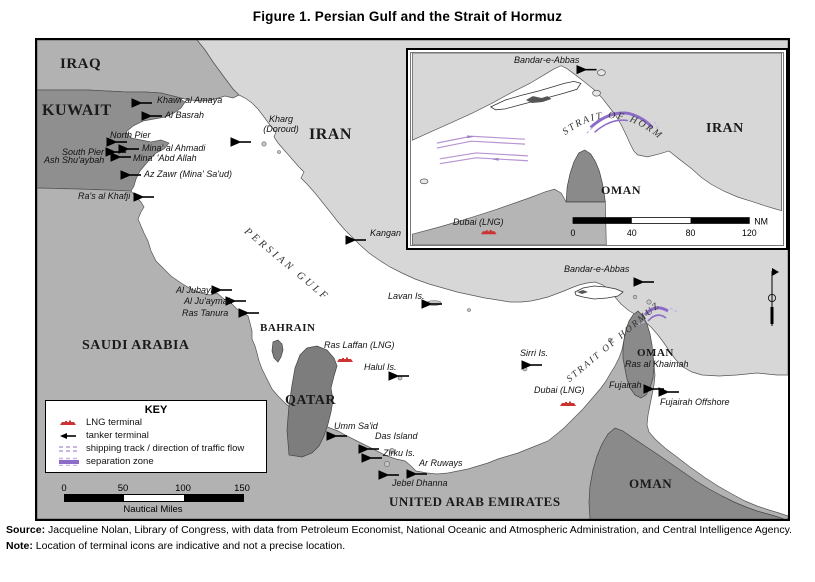  Describe the element at coordinates (114, 422) in the screenshot. I see `legend-label-lng: LNG terminal` at that location.